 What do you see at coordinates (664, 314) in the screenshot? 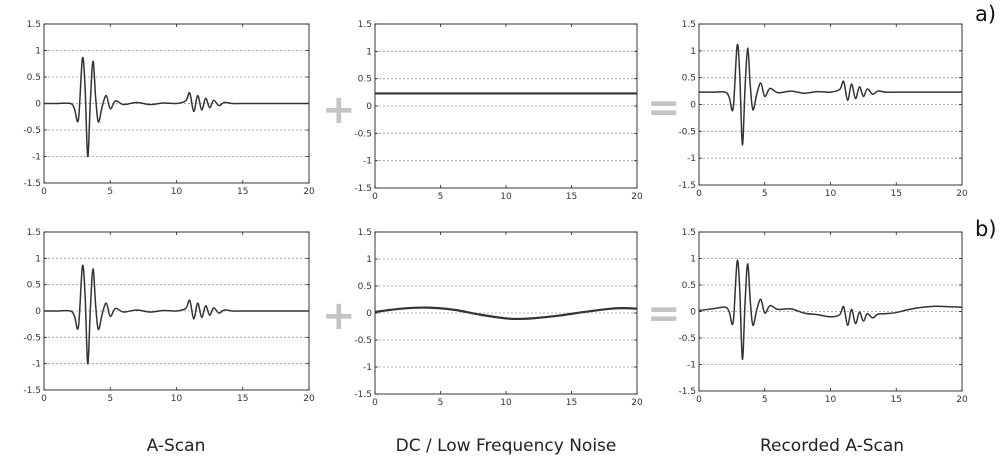
I see `equals-operator-b: =` at bounding box center [664, 314].